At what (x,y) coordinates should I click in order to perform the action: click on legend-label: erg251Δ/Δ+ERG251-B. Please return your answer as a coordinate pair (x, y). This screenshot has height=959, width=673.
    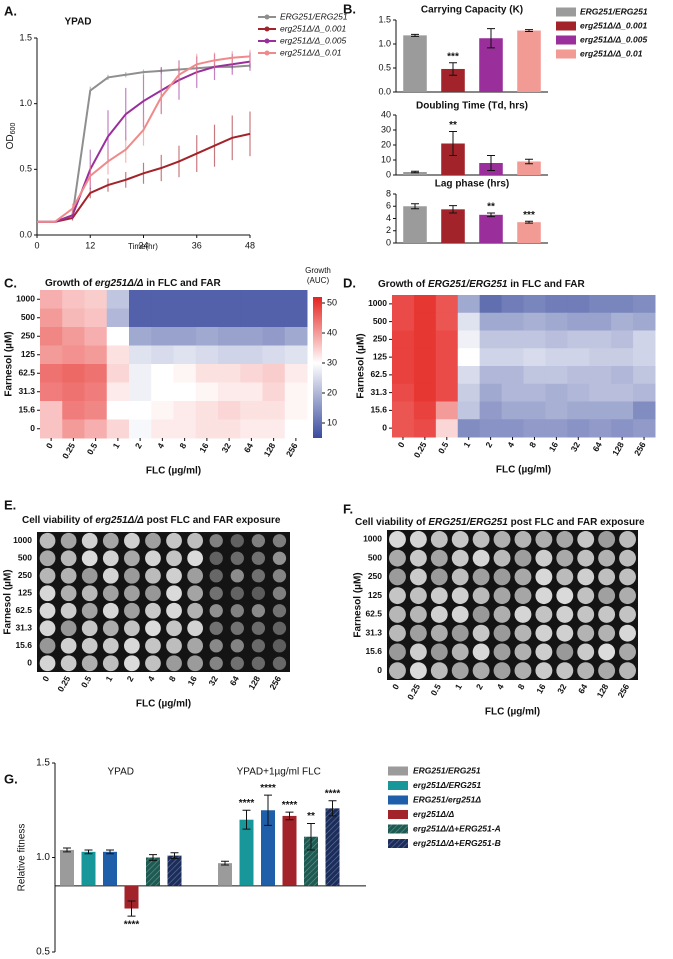
    Looking at the image, I should click on (457, 843).